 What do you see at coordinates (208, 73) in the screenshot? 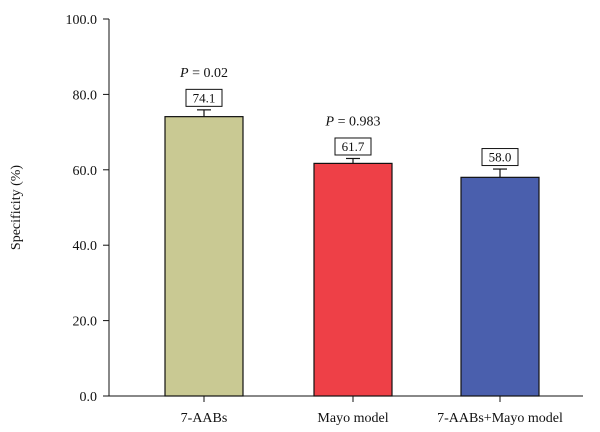
I see `p-value-text: = 0.02` at bounding box center [208, 73].